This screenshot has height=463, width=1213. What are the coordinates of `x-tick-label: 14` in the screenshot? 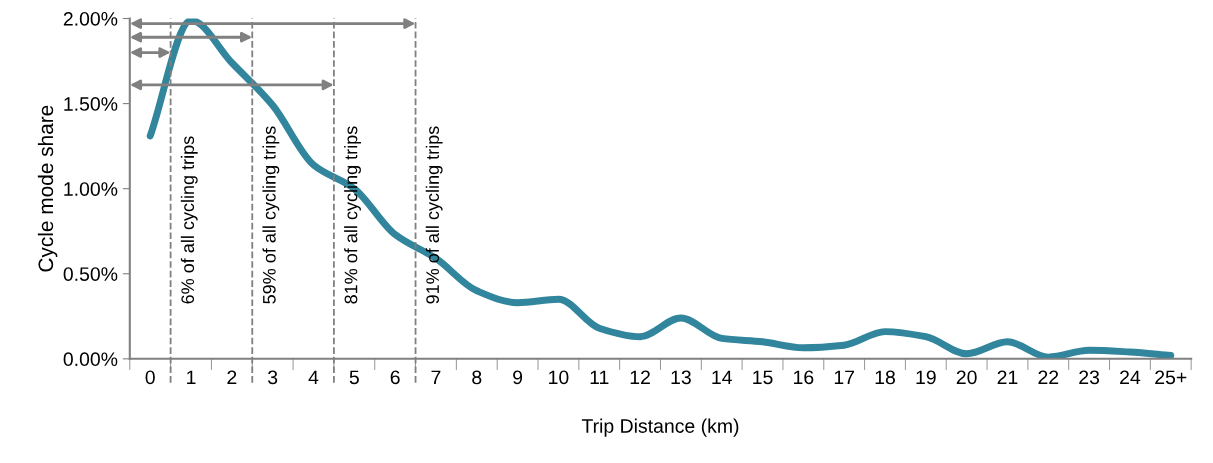 It's located at (722, 377).